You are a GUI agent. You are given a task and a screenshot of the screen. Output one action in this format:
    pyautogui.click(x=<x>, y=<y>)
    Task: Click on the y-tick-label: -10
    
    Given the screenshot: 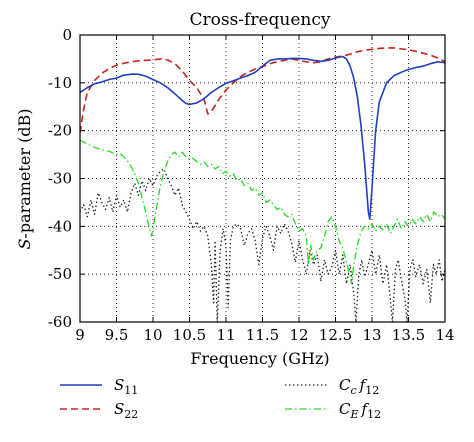 What is the action you would take?
    pyautogui.click(x=60, y=83)
    